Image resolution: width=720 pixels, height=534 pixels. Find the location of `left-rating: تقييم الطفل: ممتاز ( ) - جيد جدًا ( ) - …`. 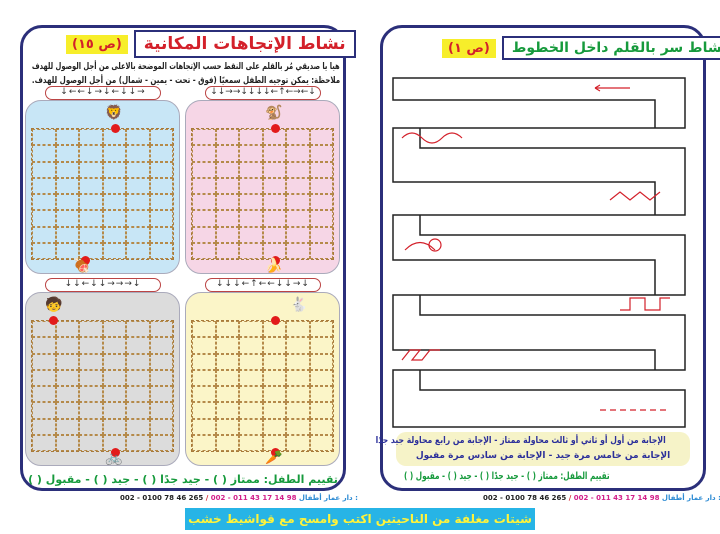

left-rating: تقييم الطفل: ممتاز ( ) - جيد جدًا ( ) - … is located at coordinates (183, 479).